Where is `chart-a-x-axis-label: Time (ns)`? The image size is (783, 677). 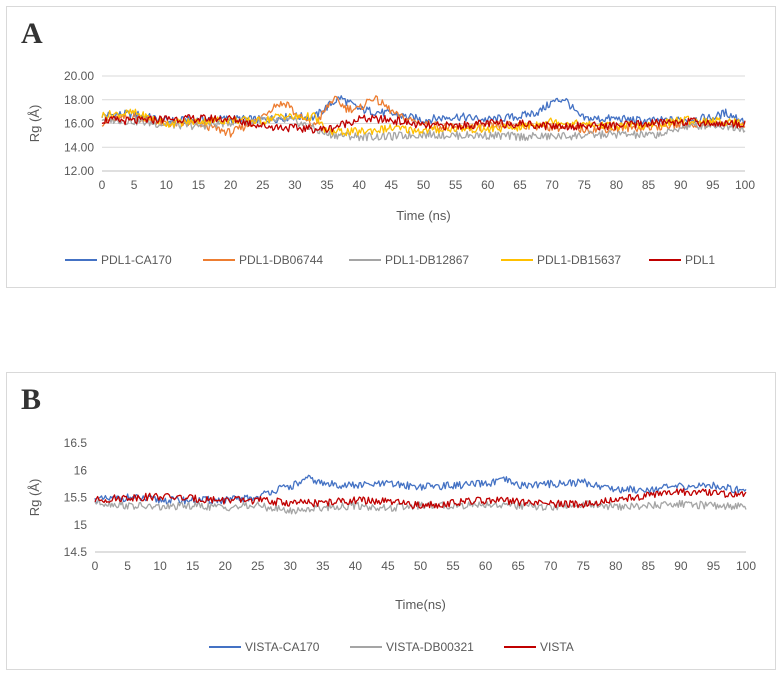 chart-a-x-axis-label: Time (ns) is located at coordinates (423, 215).